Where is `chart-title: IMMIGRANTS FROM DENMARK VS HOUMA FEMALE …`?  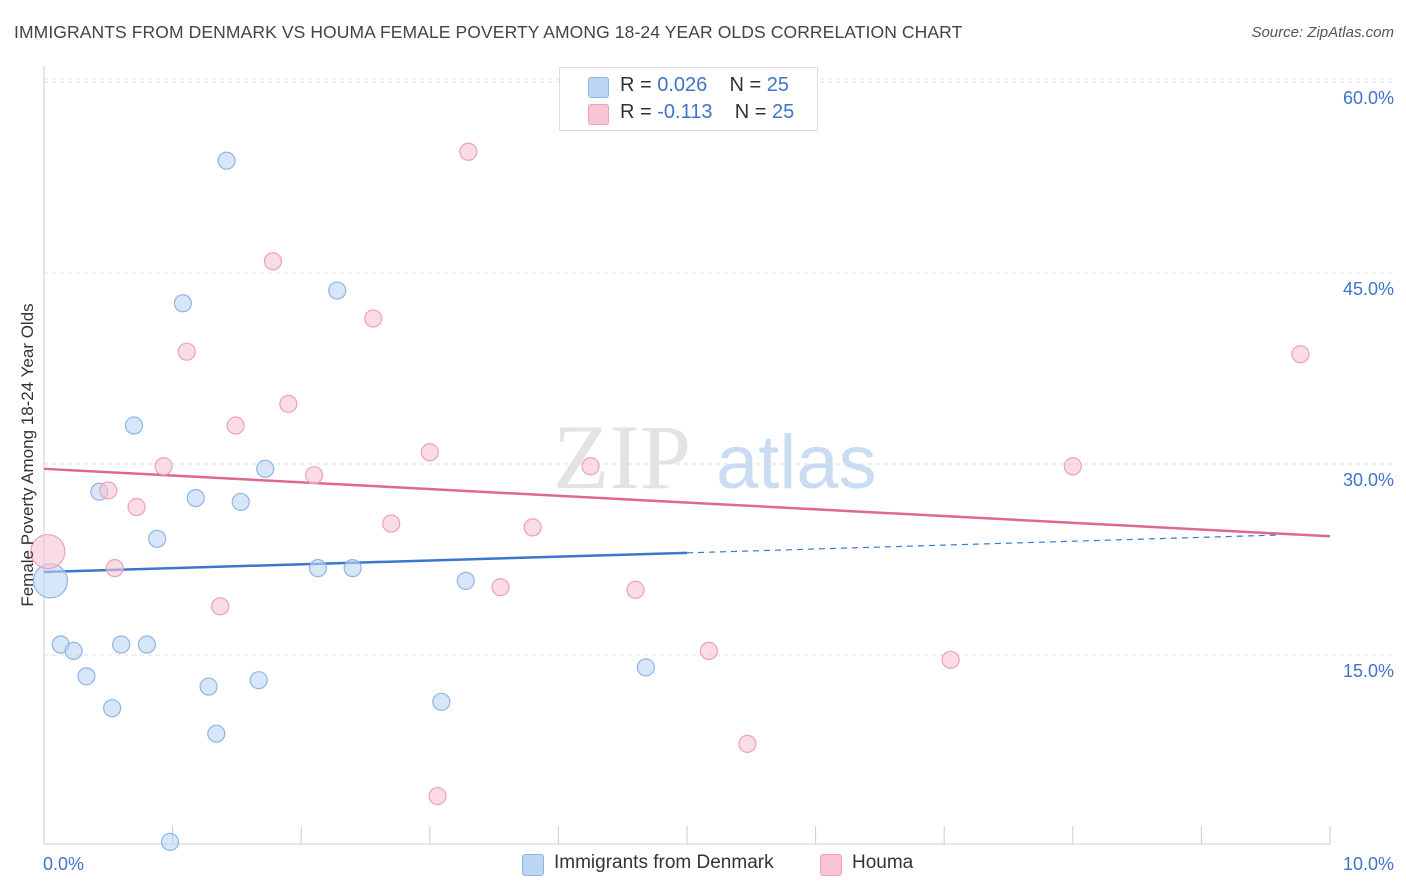
chart-title: IMMIGRANTS FROM DENMARK VS HOUMA FEMALE … is located at coordinates (488, 32).